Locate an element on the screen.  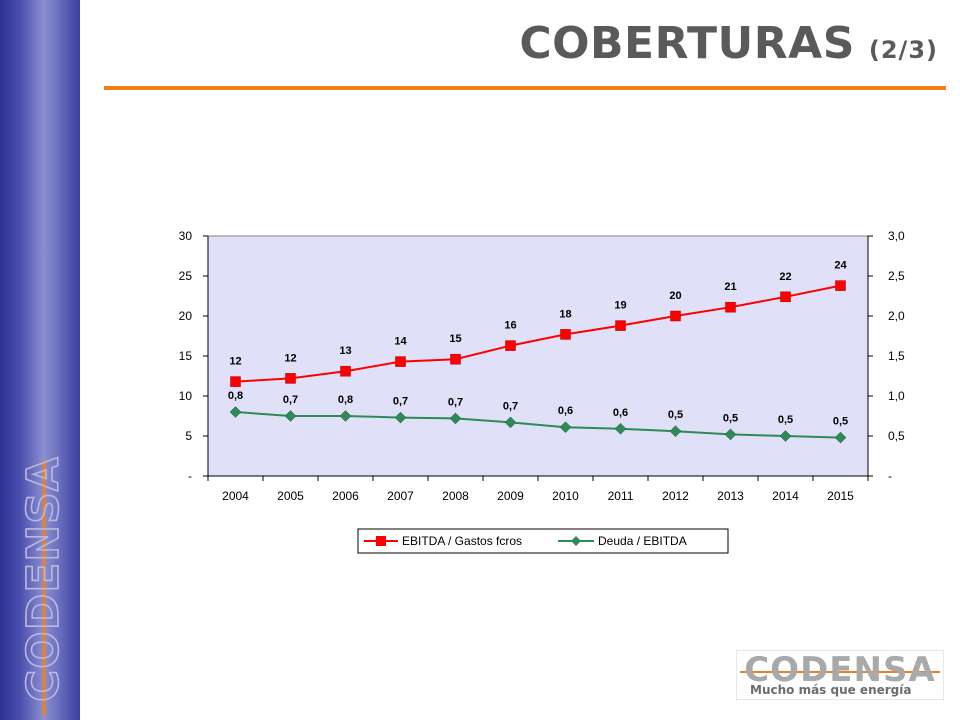
y-right-tick-label: 0,5 is located at coordinates (896, 436).